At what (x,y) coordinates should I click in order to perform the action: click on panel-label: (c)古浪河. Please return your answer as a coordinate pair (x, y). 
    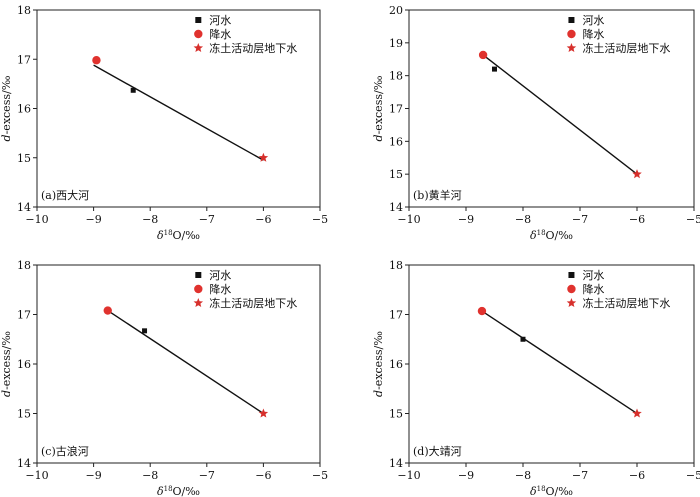
    Looking at the image, I should click on (65, 451).